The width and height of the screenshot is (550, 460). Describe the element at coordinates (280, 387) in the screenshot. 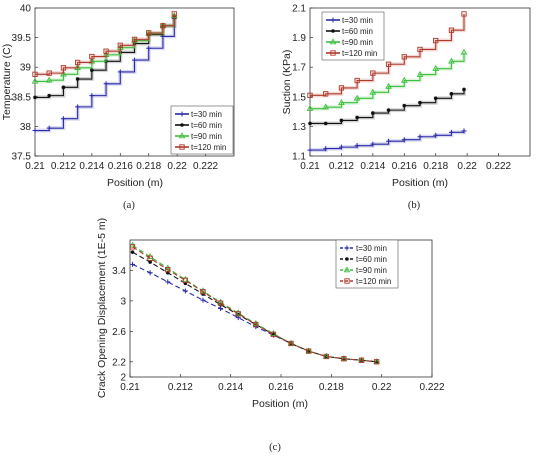

I see `x-tick-label: 0.216` at that location.